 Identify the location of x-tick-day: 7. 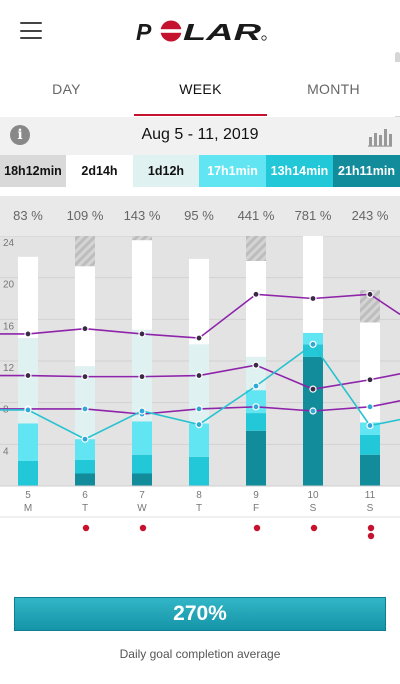
(142, 495).